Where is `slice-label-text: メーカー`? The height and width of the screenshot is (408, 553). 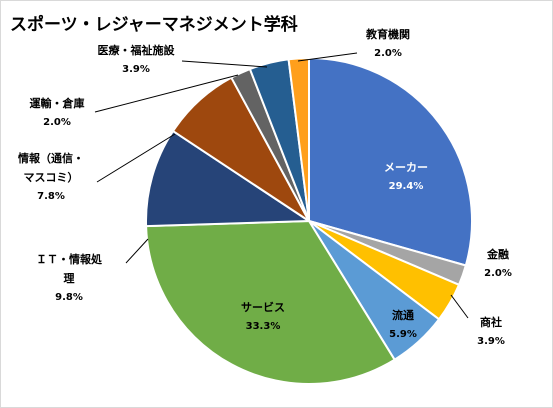
slice-label-text: メーカー is located at coordinates (406, 167).